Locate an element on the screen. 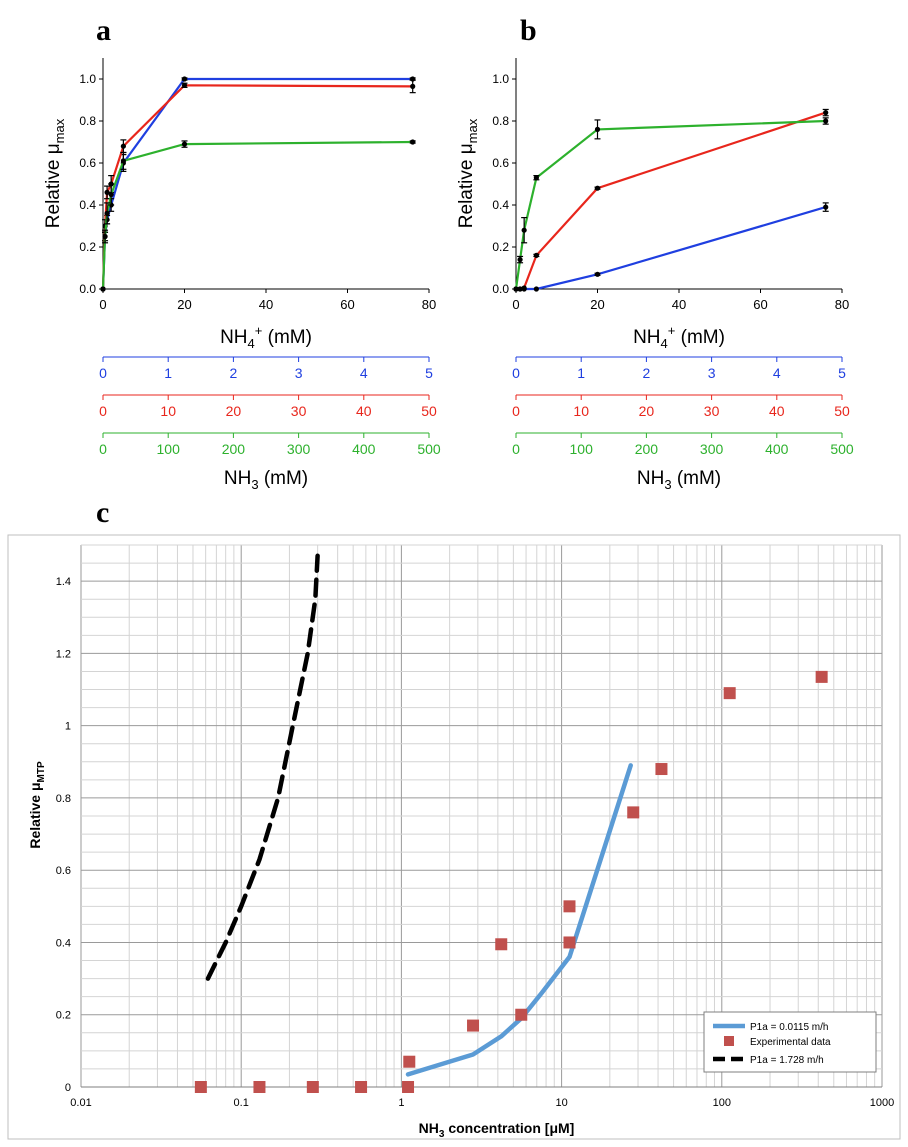  panel-c-y-tick-label: 0.2 is located at coordinates (63, 1016).